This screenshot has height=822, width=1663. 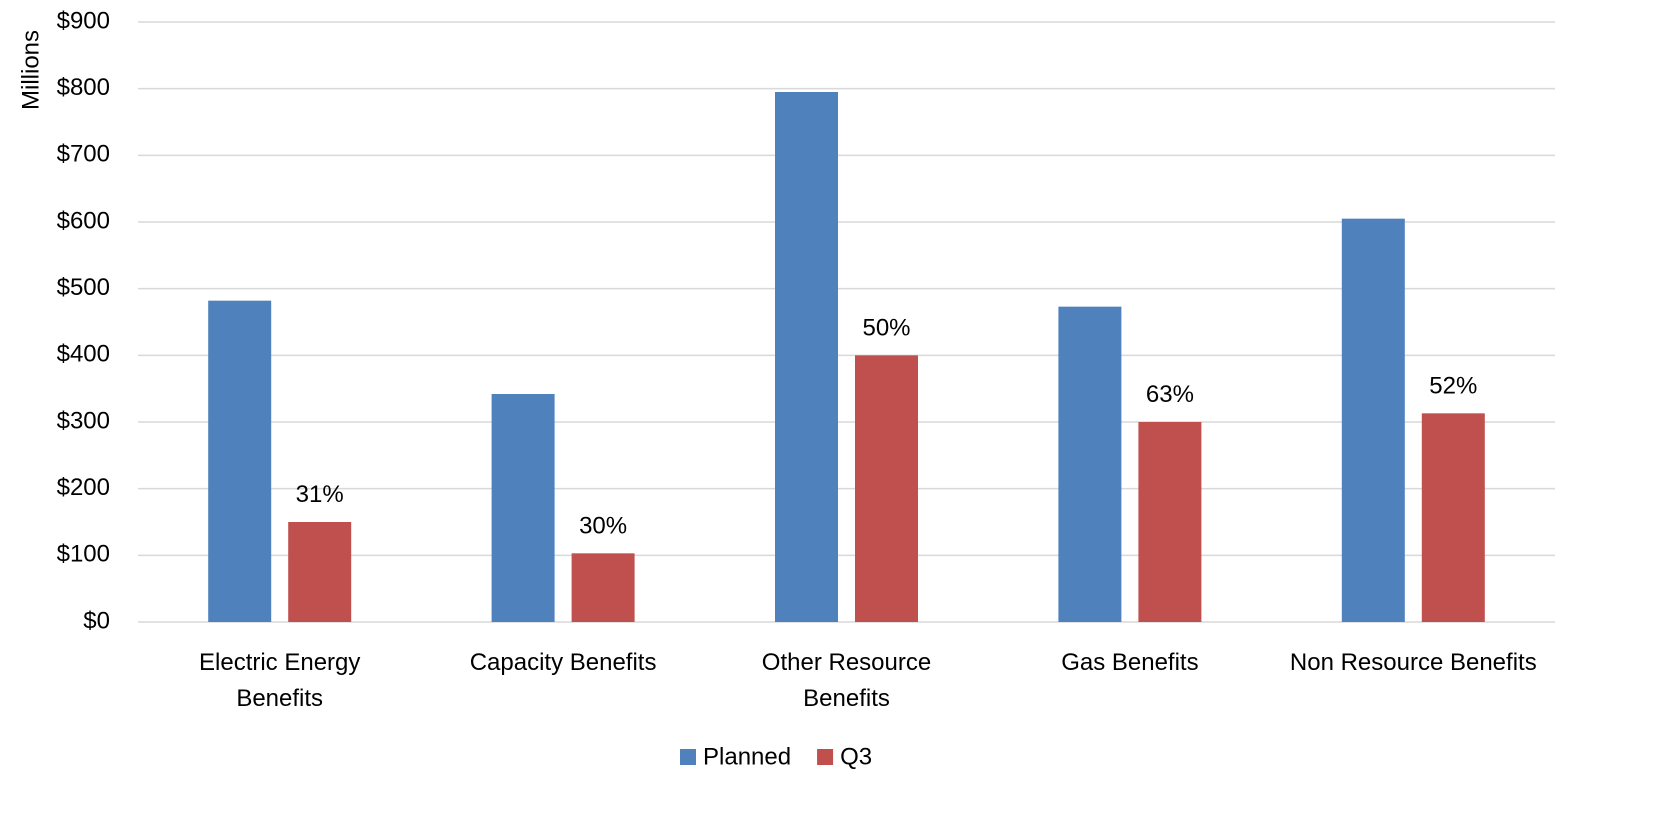 I want to click on data-label: 30%, so click(x=603, y=525).